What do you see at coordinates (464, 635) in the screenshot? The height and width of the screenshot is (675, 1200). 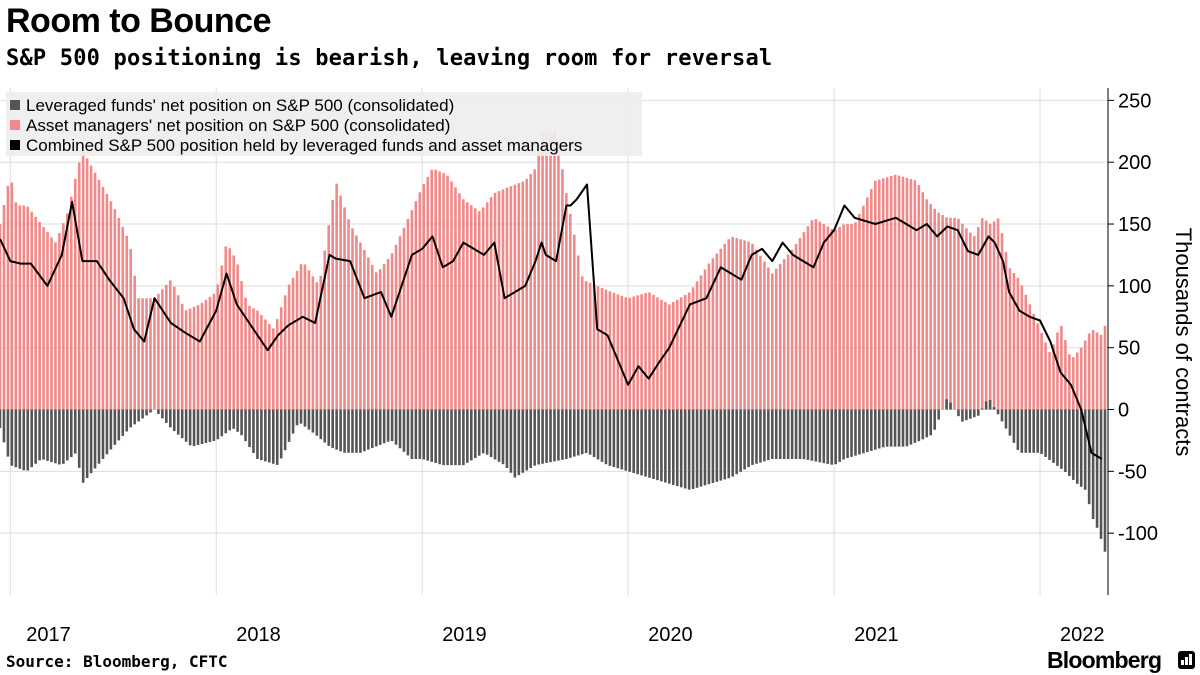 I see `x-tick-label: 2019` at bounding box center [464, 635].